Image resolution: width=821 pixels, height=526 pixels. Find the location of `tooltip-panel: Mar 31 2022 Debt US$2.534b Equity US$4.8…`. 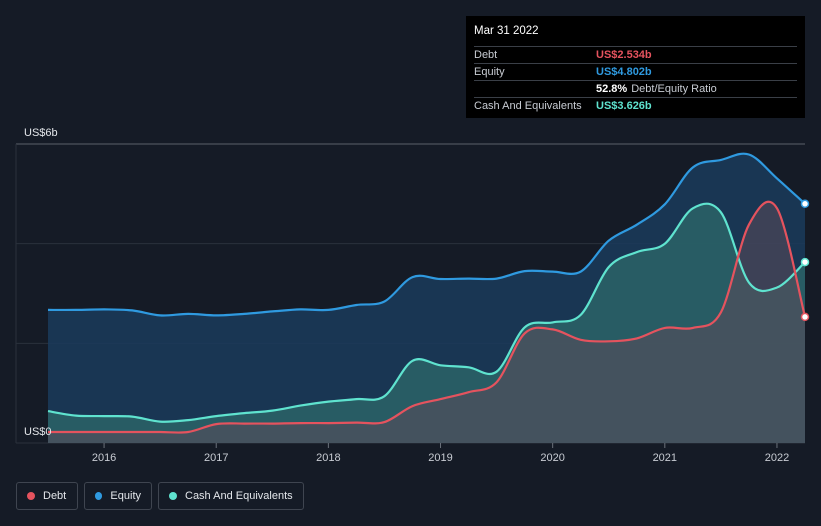

tooltip-panel: Mar 31 2022 Debt US$2.534b Equity US$4.8… is located at coordinates (635, 67).